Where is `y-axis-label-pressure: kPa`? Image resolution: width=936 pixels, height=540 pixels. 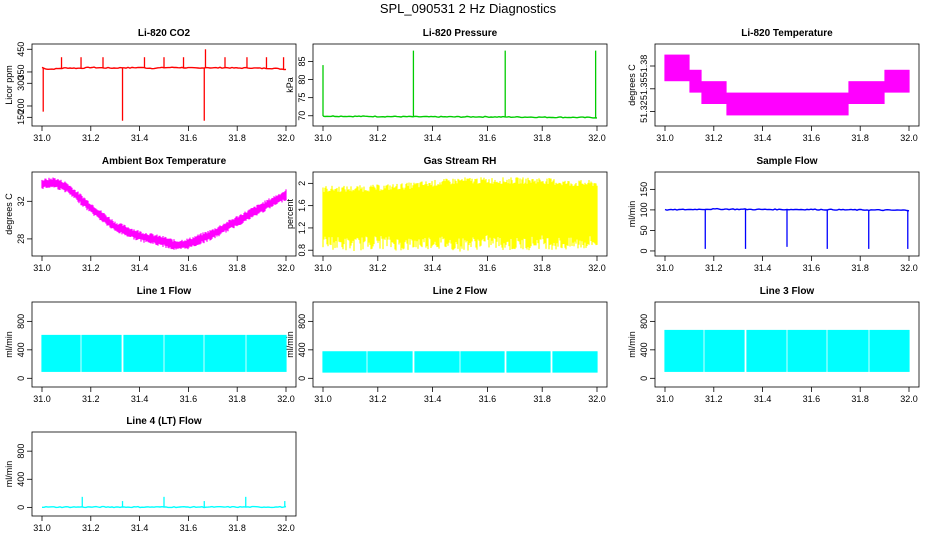 y-axis-label-pressure: kPa is located at coordinates (290, 85).